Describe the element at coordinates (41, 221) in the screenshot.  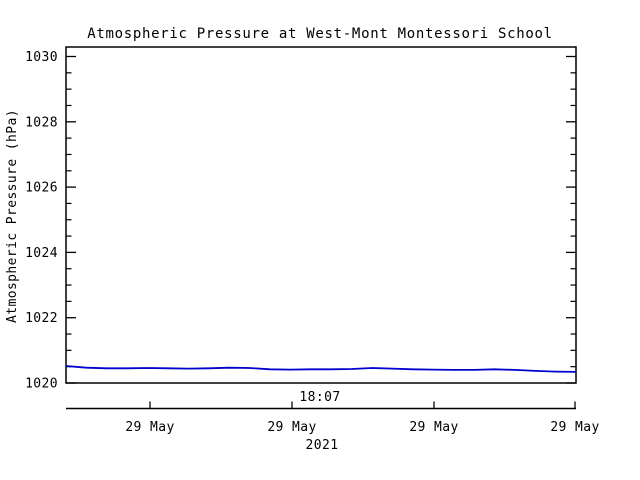
I see `y-axis-tick-labels: 1020 1022 1024 1026 1028 1030` at that location.